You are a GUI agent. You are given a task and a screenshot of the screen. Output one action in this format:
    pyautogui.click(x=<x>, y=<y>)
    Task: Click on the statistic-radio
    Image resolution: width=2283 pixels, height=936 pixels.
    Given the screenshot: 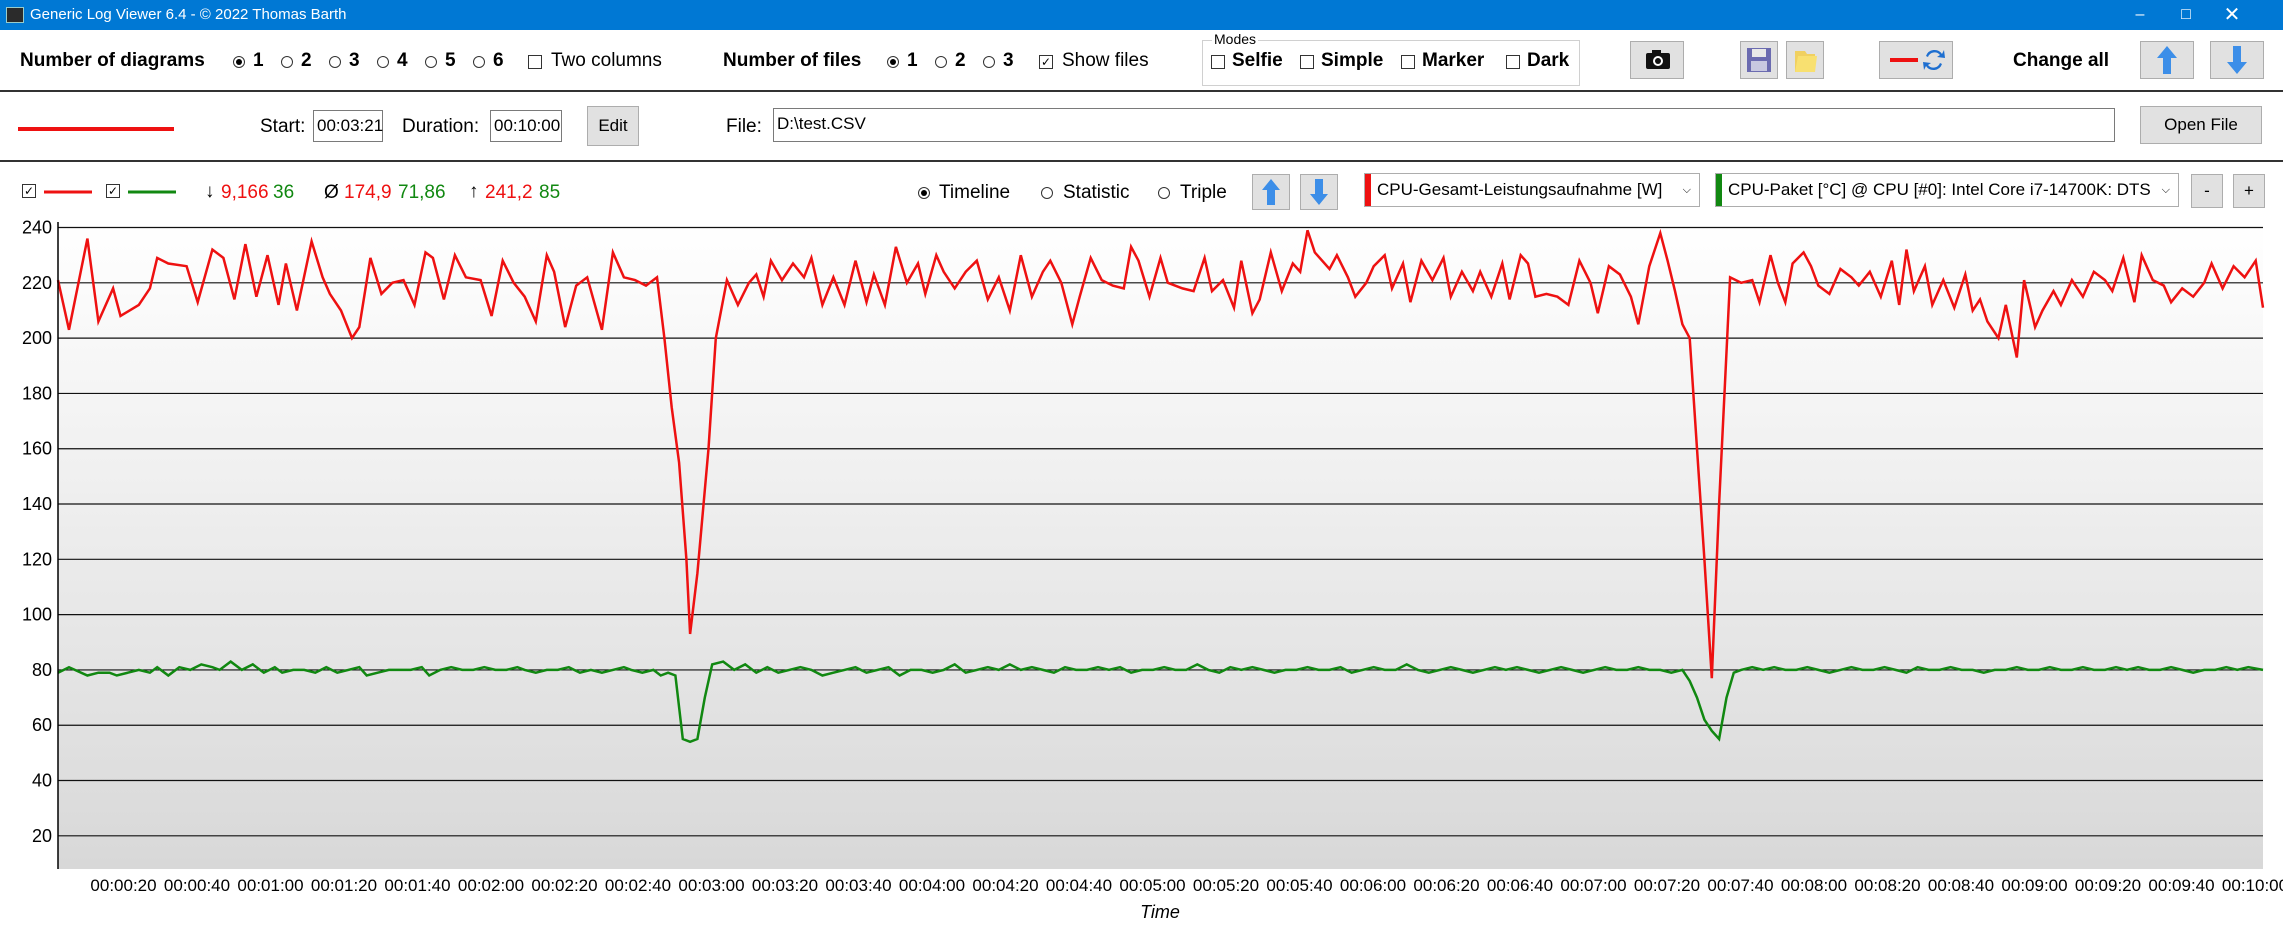 What is the action you would take?
    pyautogui.click(x=1047, y=193)
    